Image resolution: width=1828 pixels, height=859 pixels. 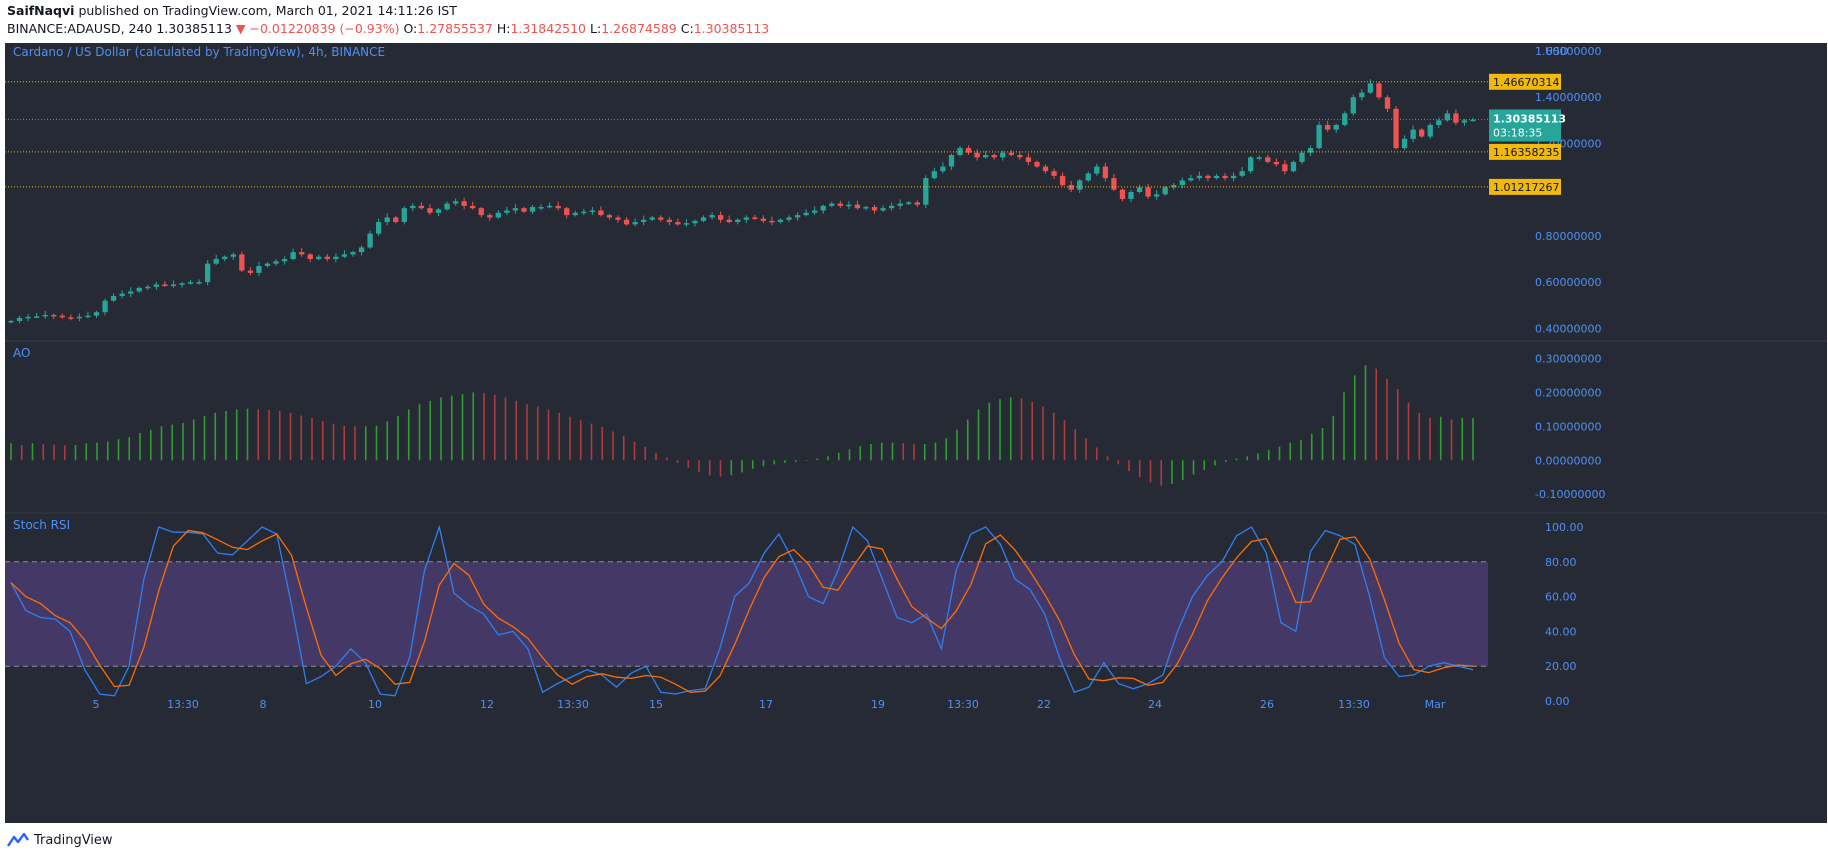 What do you see at coordinates (1568, 358) in the screenshot?
I see `ao-axis-label: 0.30000000` at bounding box center [1568, 358].